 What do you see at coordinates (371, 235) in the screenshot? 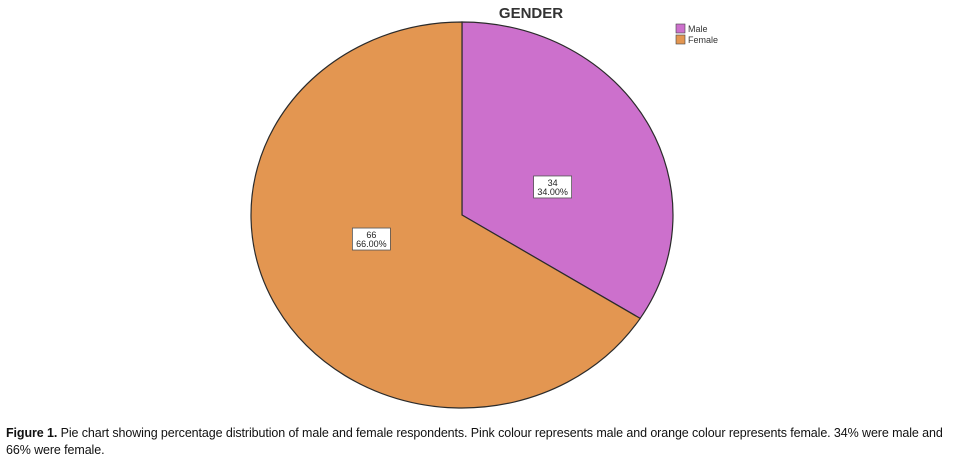
I see `data-label-count: 66` at bounding box center [371, 235].